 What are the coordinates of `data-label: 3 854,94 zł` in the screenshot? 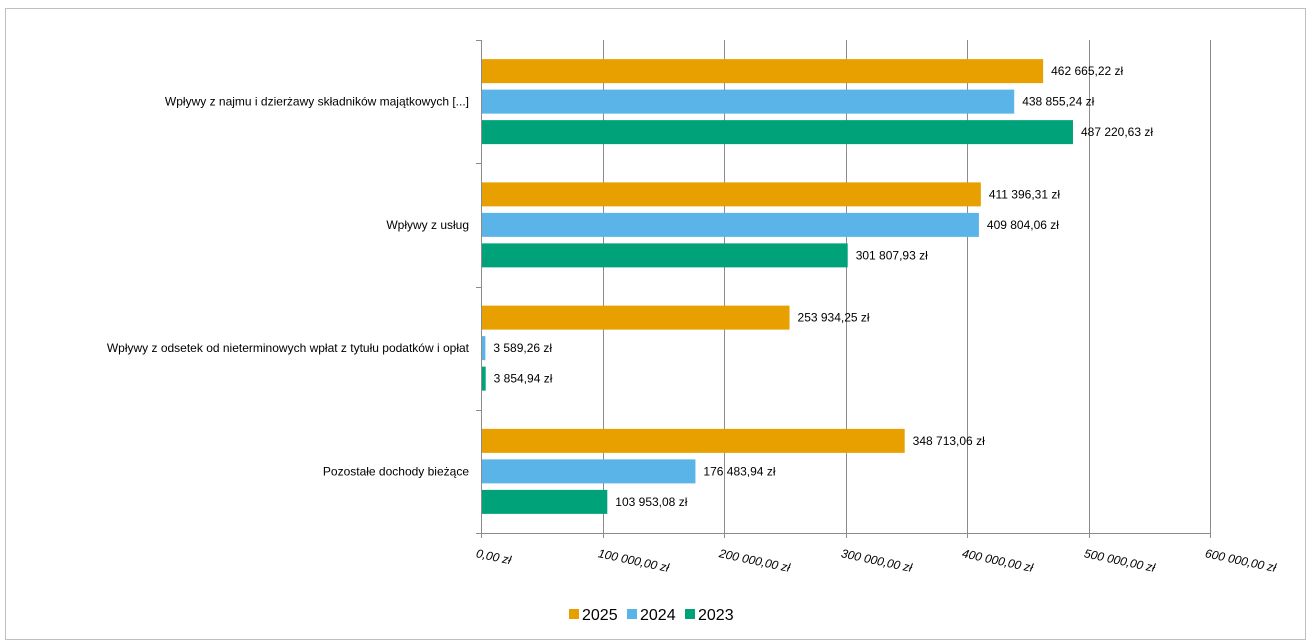 It's located at (523, 379).